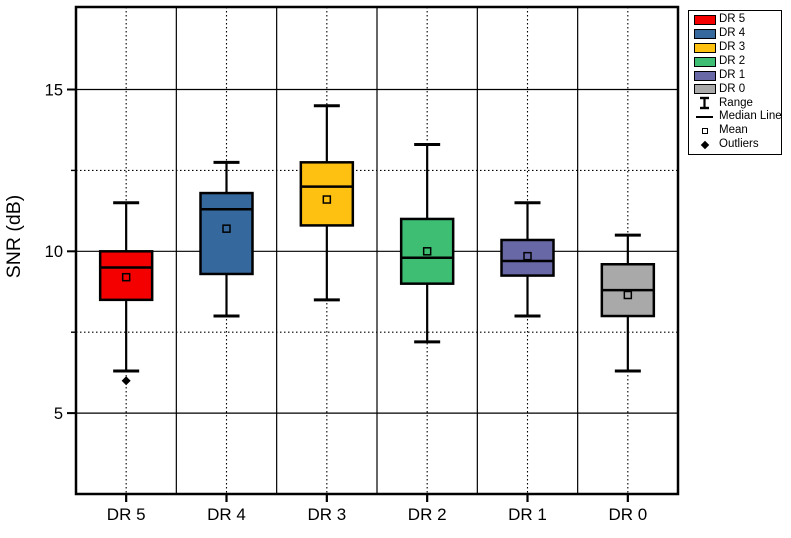 This screenshot has height=538, width=791. What do you see at coordinates (58, 414) in the screenshot?
I see `y-tick-label: 5` at bounding box center [58, 414].